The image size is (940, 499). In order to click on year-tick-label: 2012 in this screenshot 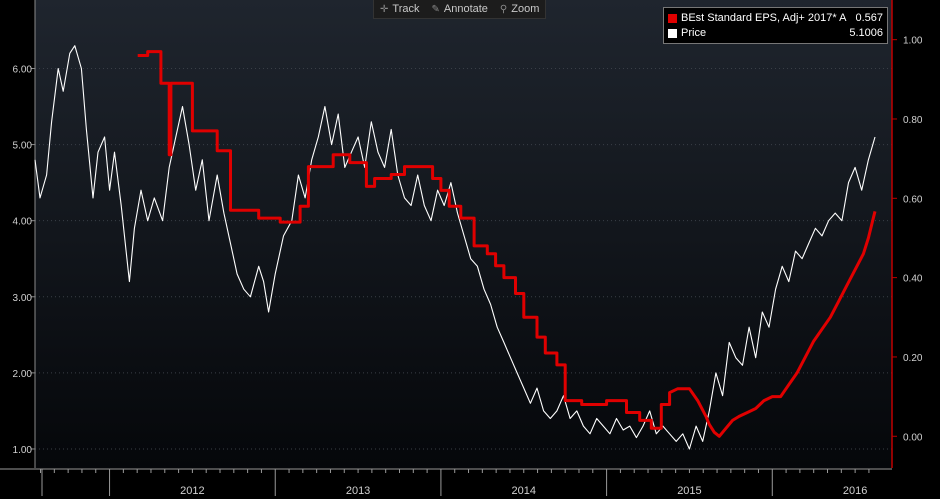, I will do `click(192, 491)`.